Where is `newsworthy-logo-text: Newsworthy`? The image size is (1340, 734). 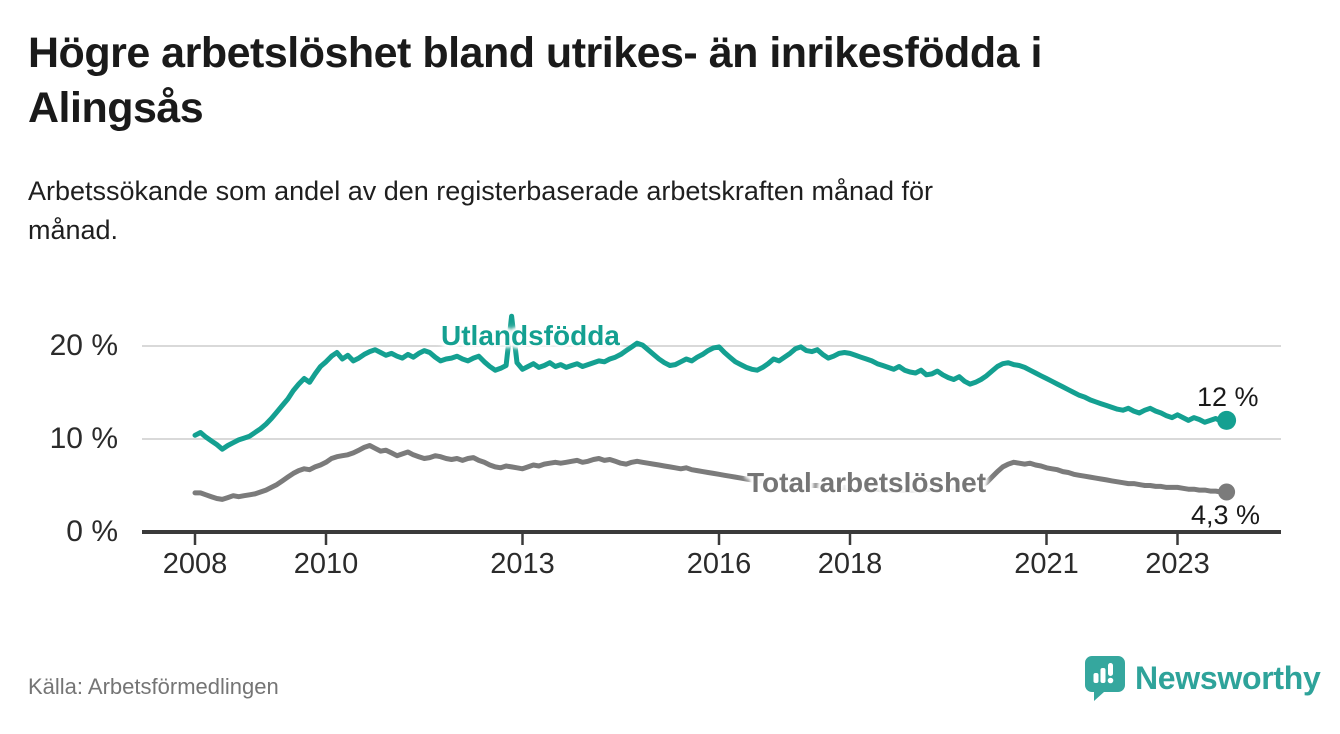
newsworthy-logo-text: Newsworthy is located at coordinates (1228, 678).